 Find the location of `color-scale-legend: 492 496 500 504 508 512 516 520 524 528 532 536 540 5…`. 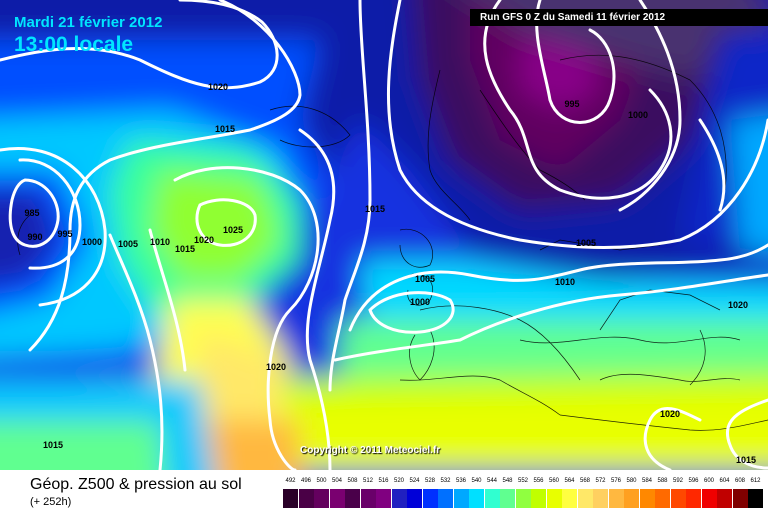

color-scale-legend: 492 496 500 504 508 512 516 520 524 528 532 536 540 5… is located at coordinates (525, 494).